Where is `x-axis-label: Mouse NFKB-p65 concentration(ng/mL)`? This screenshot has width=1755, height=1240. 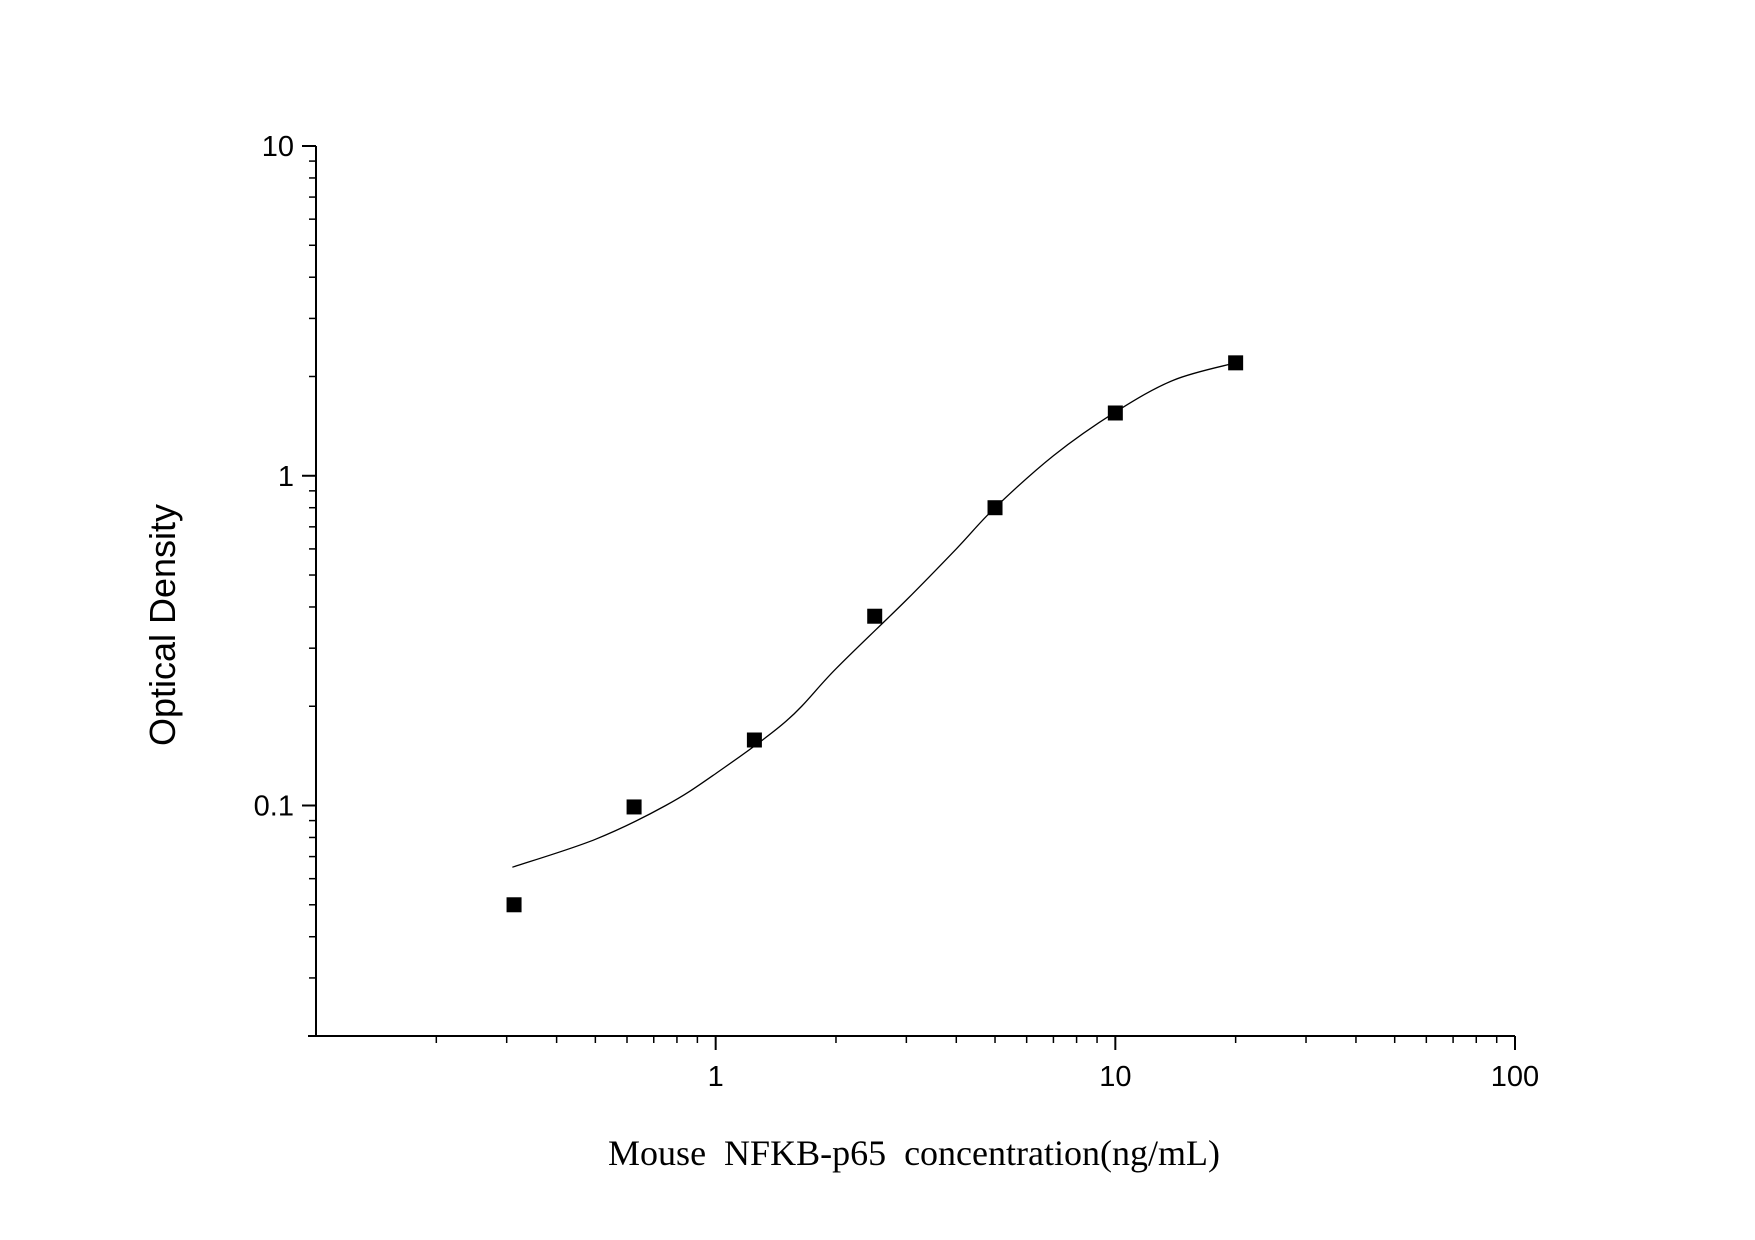
x-axis-label: Mouse NFKB-p65 concentration(ng/mL) is located at coordinates (914, 1153).